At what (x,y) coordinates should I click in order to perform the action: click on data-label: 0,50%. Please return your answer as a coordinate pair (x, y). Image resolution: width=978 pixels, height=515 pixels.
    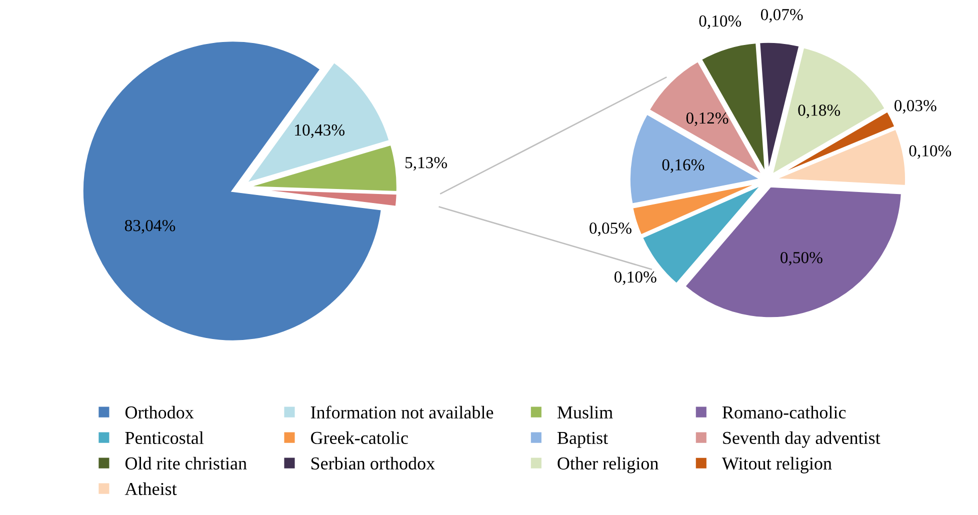
    Looking at the image, I should click on (801, 259).